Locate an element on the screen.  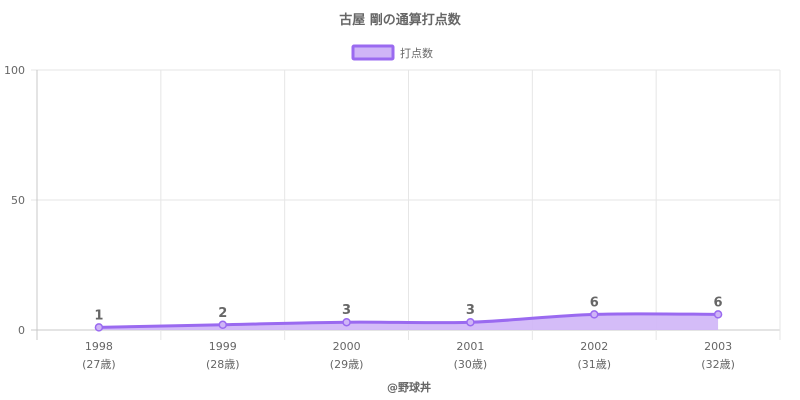
data-label: 2 is located at coordinates (222, 313).